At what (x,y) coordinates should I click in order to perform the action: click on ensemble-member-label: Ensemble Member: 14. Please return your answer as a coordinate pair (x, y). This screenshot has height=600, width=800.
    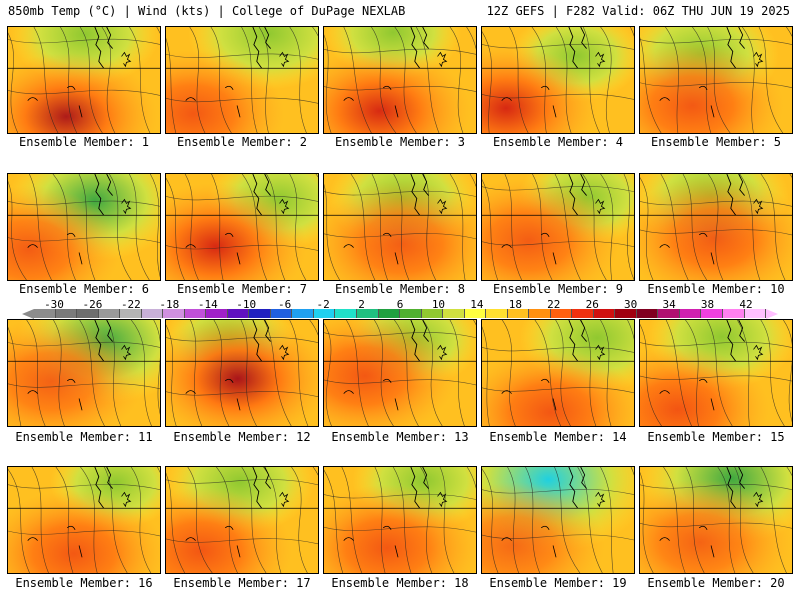
    Looking at the image, I should click on (558, 437).